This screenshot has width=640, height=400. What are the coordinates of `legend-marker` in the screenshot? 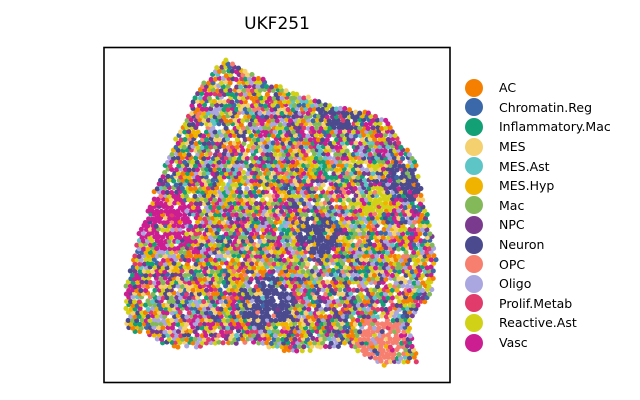 It's located at (474, 185).